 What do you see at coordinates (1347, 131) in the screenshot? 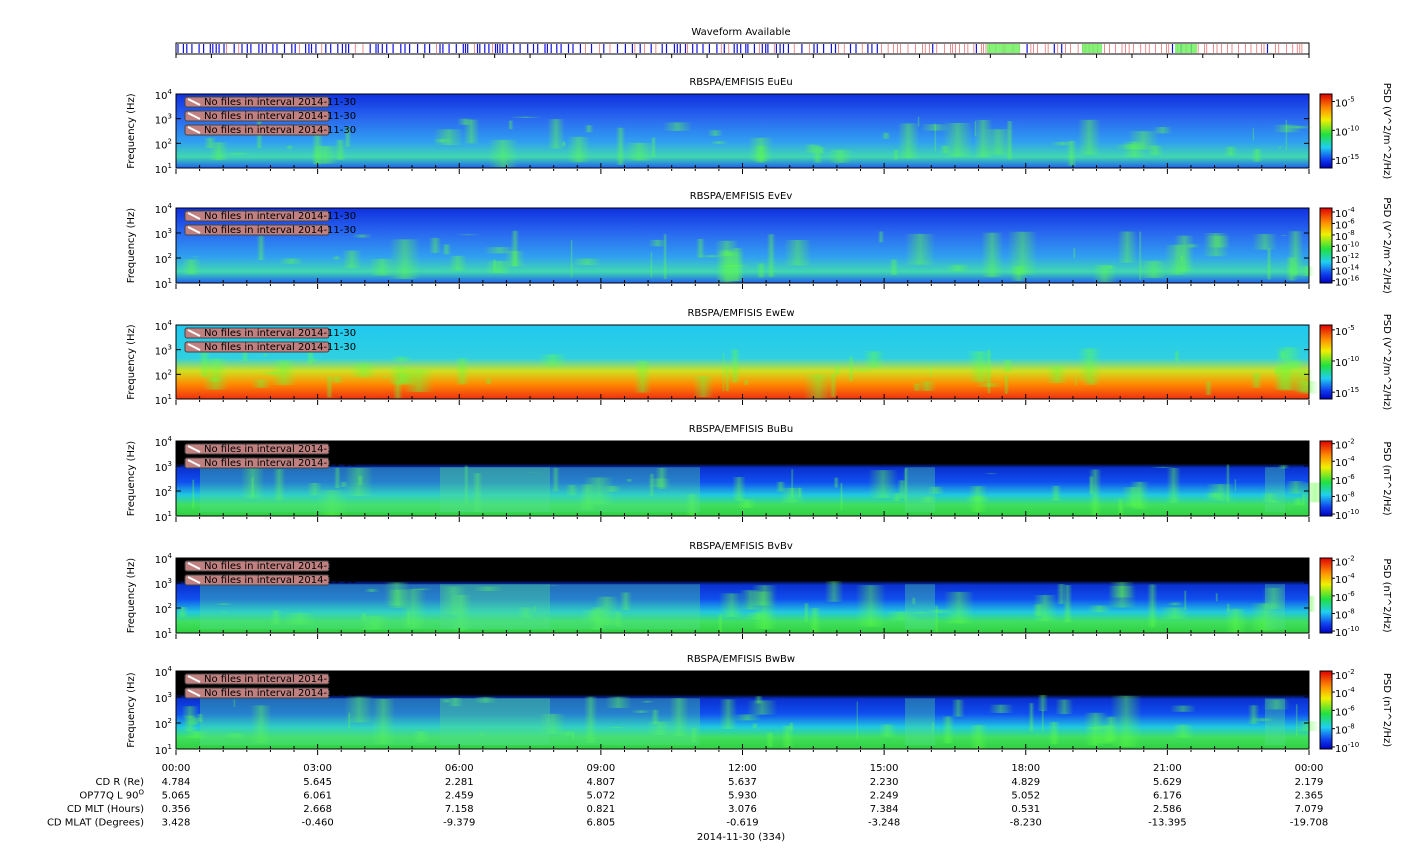
I see `colorbar-tick-label: 10⁻¹⁰` at bounding box center [1347, 131].